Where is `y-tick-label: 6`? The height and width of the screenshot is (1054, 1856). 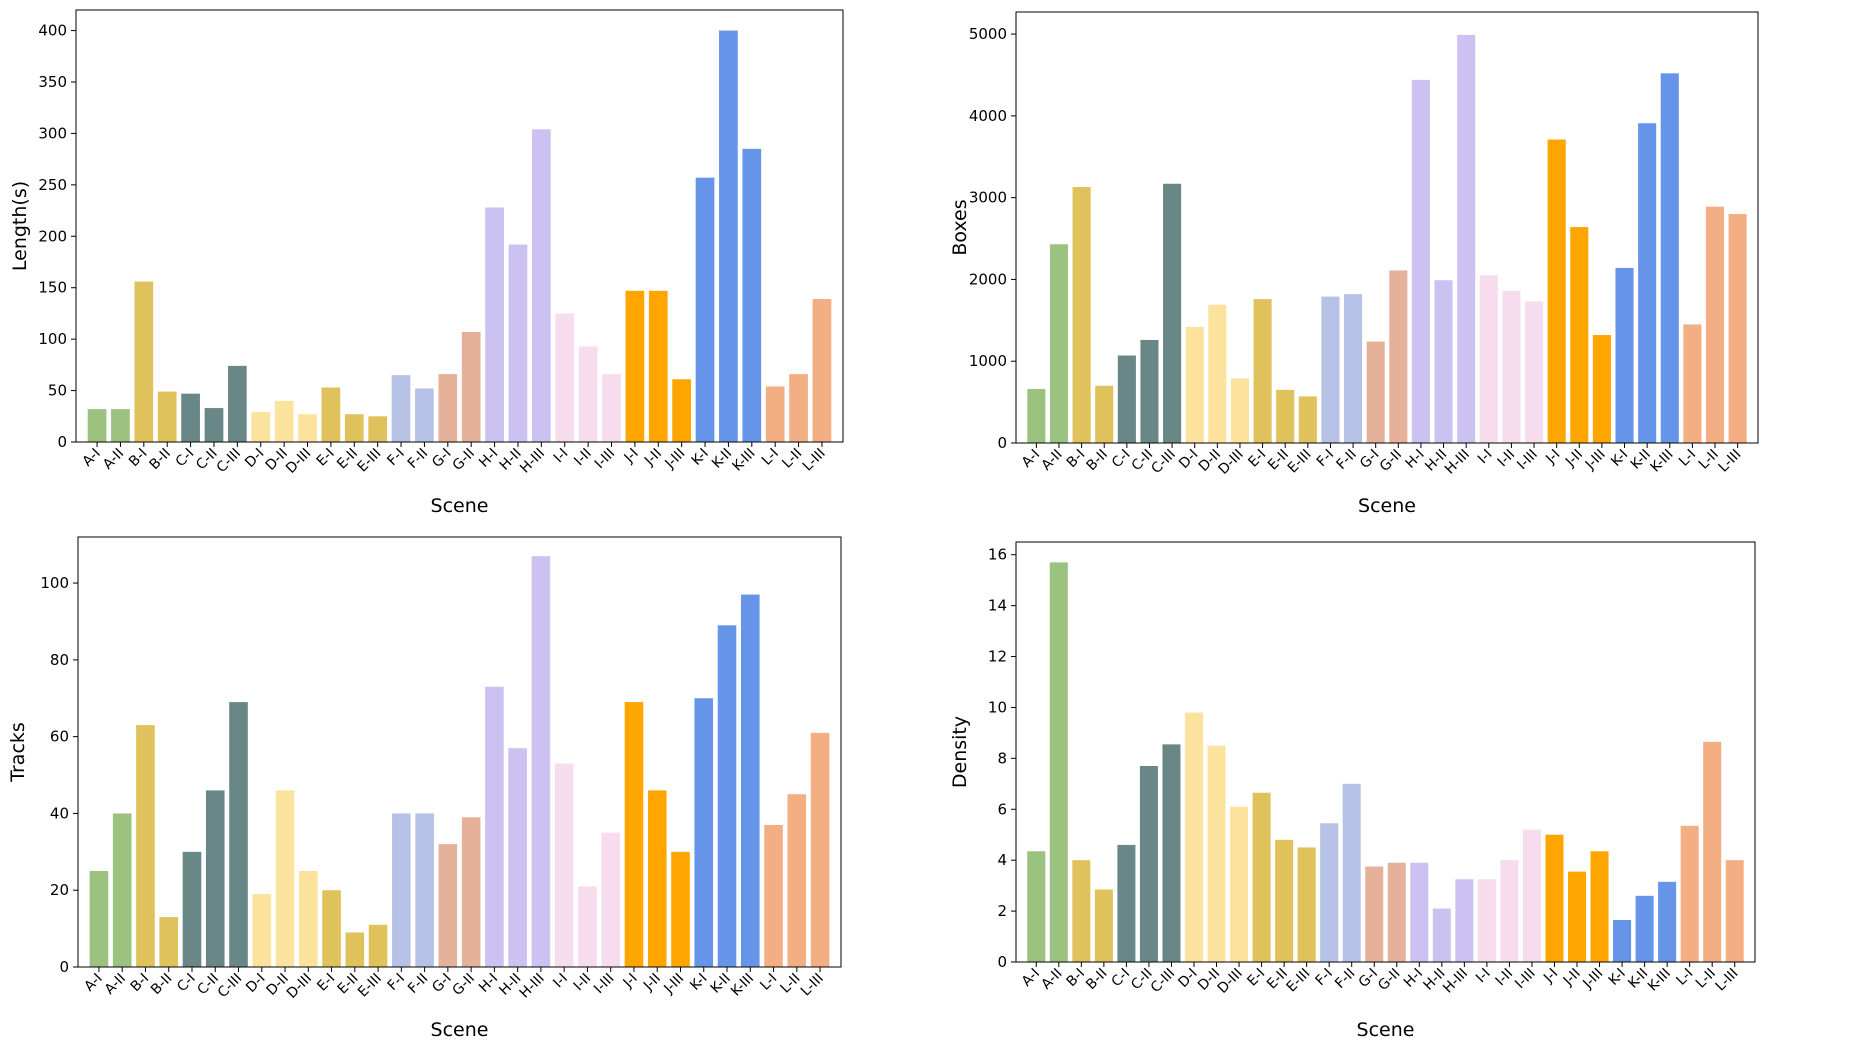 y-tick-label: 6 is located at coordinates (1002, 809).